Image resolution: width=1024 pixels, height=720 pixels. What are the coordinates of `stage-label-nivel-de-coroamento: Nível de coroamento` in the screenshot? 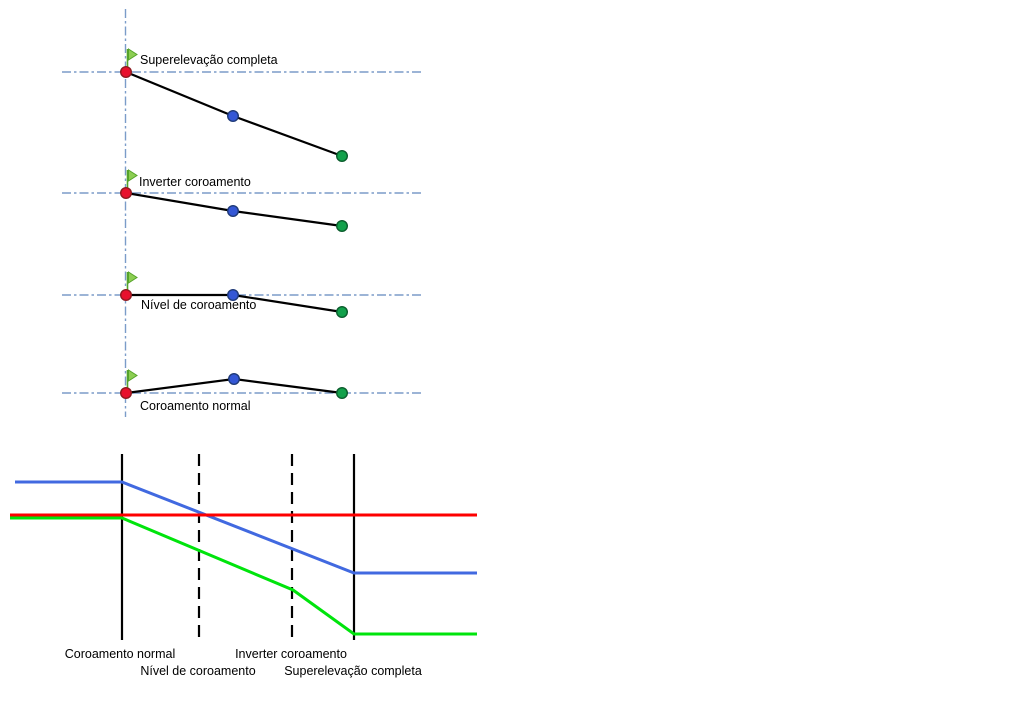 It's located at (198, 671).